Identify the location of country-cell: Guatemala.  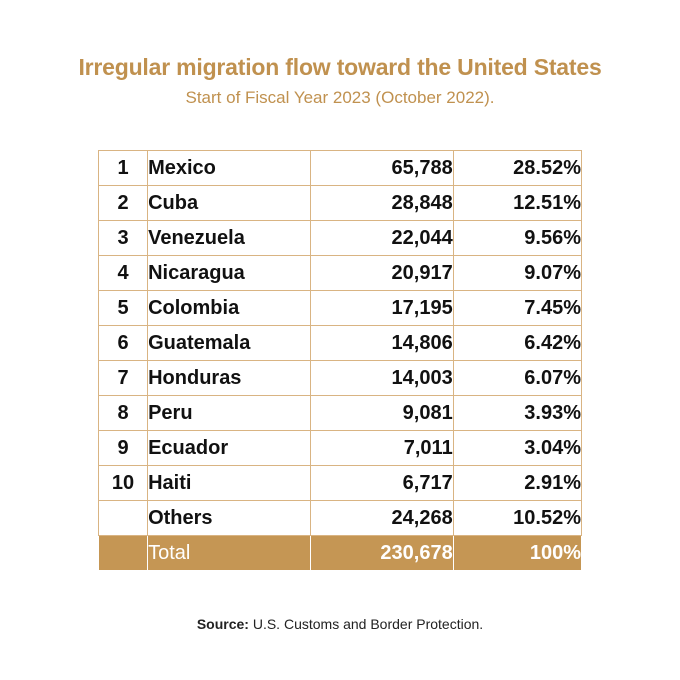
(229, 343).